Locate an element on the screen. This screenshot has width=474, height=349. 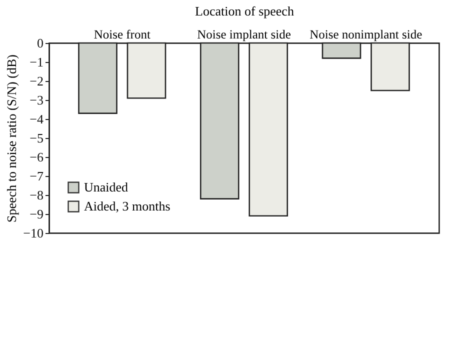
legend-label: Aided, 3 months is located at coordinates (127, 206).